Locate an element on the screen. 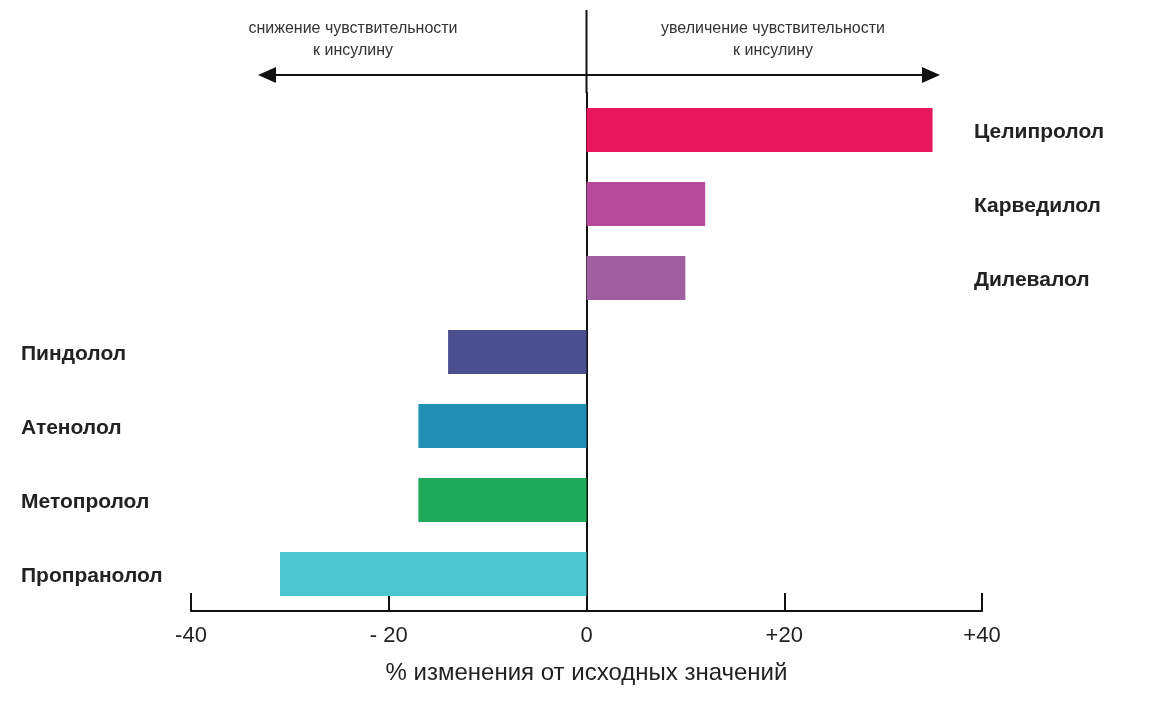 The height and width of the screenshot is (713, 1170). y-tick-label: Пиндолол is located at coordinates (74, 352).